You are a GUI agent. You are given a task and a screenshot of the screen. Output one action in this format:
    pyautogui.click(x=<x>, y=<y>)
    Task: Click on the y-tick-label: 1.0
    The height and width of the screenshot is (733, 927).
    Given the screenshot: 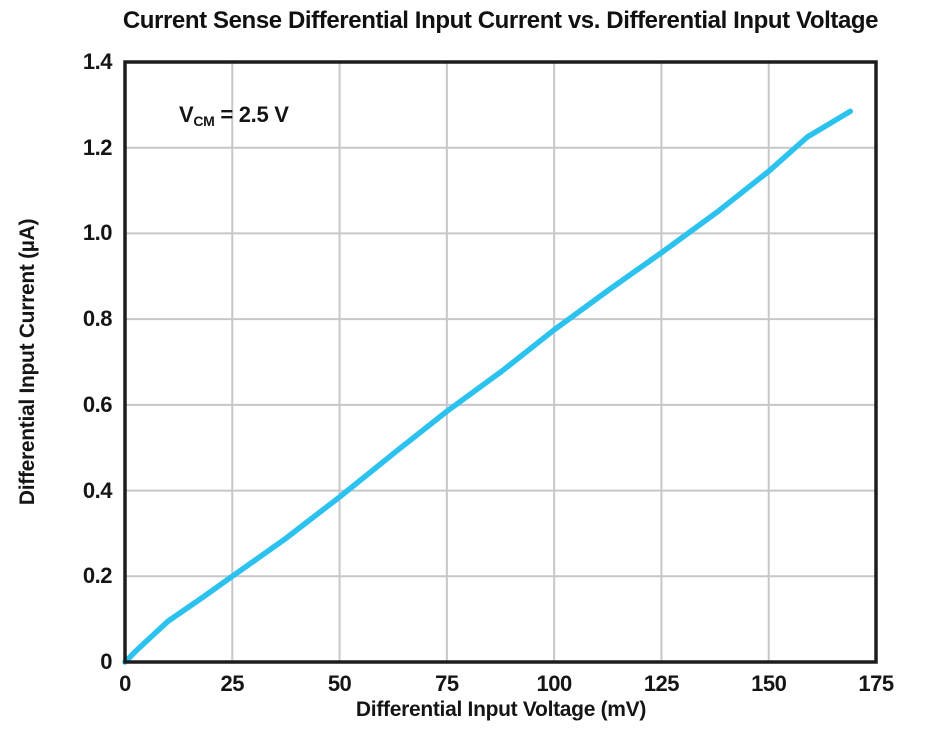 What is the action you would take?
    pyautogui.click(x=97, y=233)
    